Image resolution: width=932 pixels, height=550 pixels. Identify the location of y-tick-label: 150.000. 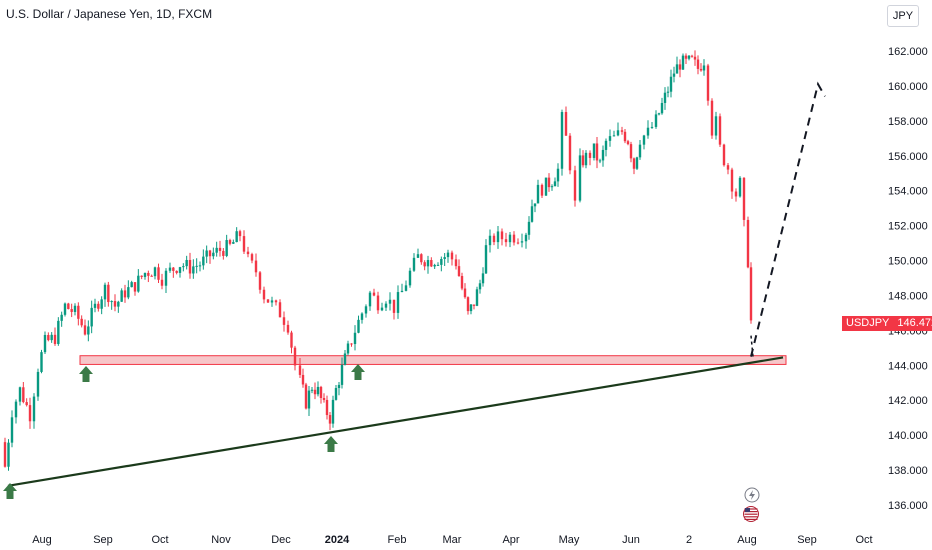
(908, 262).